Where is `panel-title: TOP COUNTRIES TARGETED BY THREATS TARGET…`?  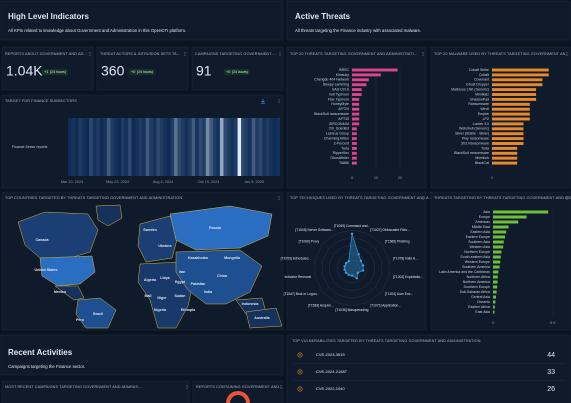
panel-title: TOP COUNTRIES TARGETED BY THREATS TARGET… is located at coordinates (93, 198).